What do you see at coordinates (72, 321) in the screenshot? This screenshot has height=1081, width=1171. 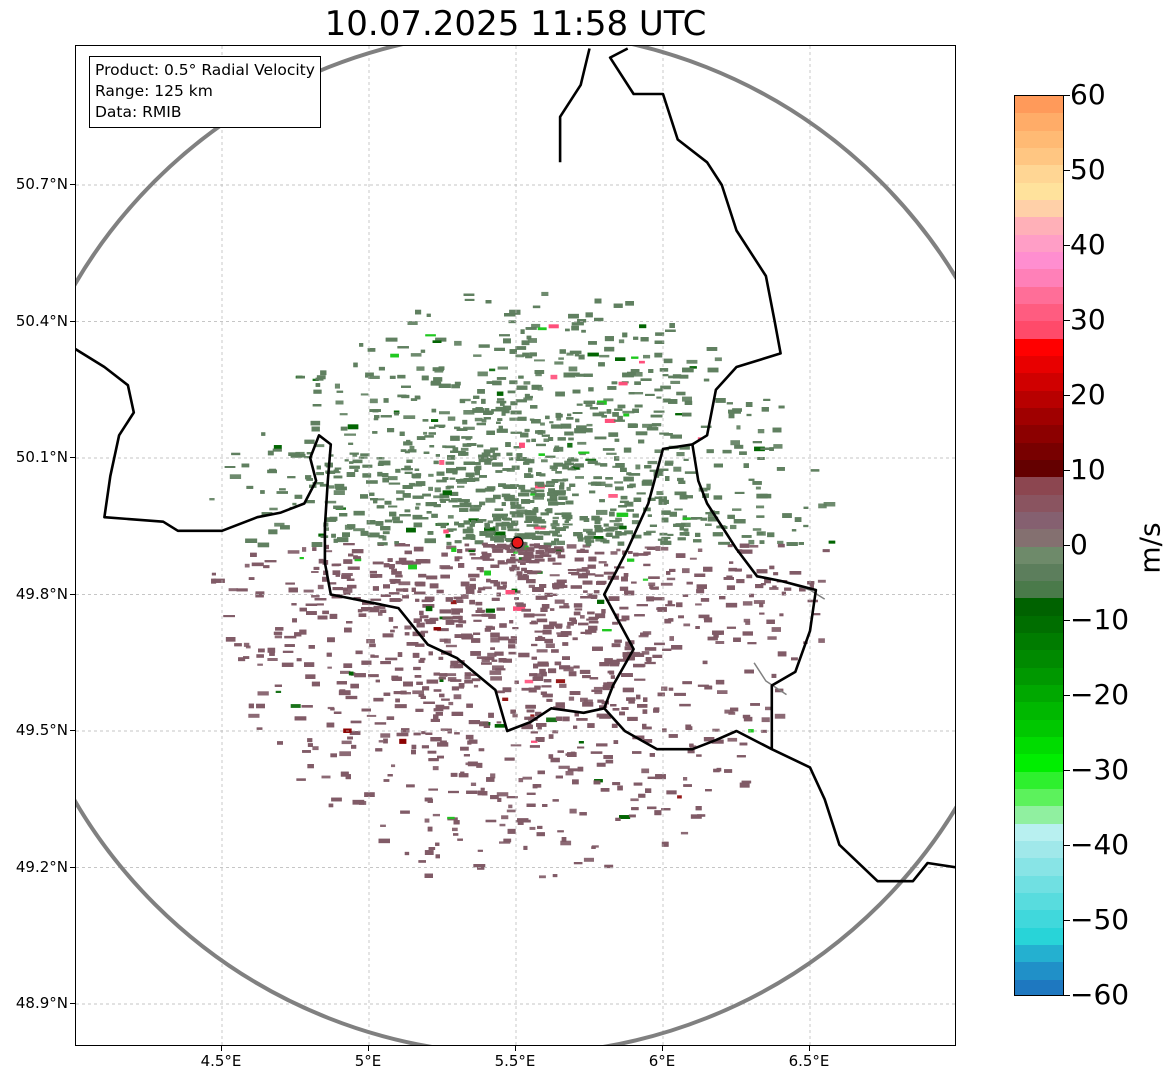 I see `lat-tick-mark` at bounding box center [72, 321].